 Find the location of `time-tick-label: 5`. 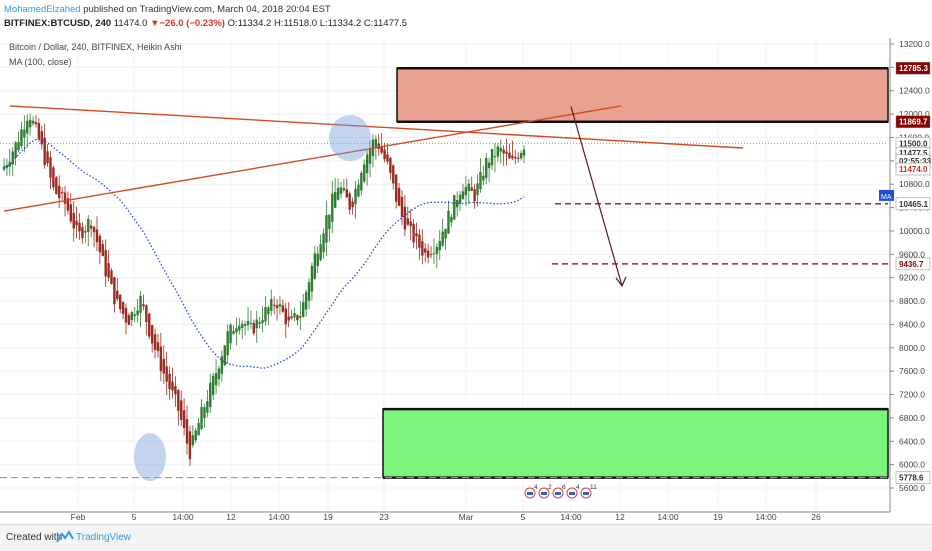

time-tick-label: 5 is located at coordinates (523, 517).